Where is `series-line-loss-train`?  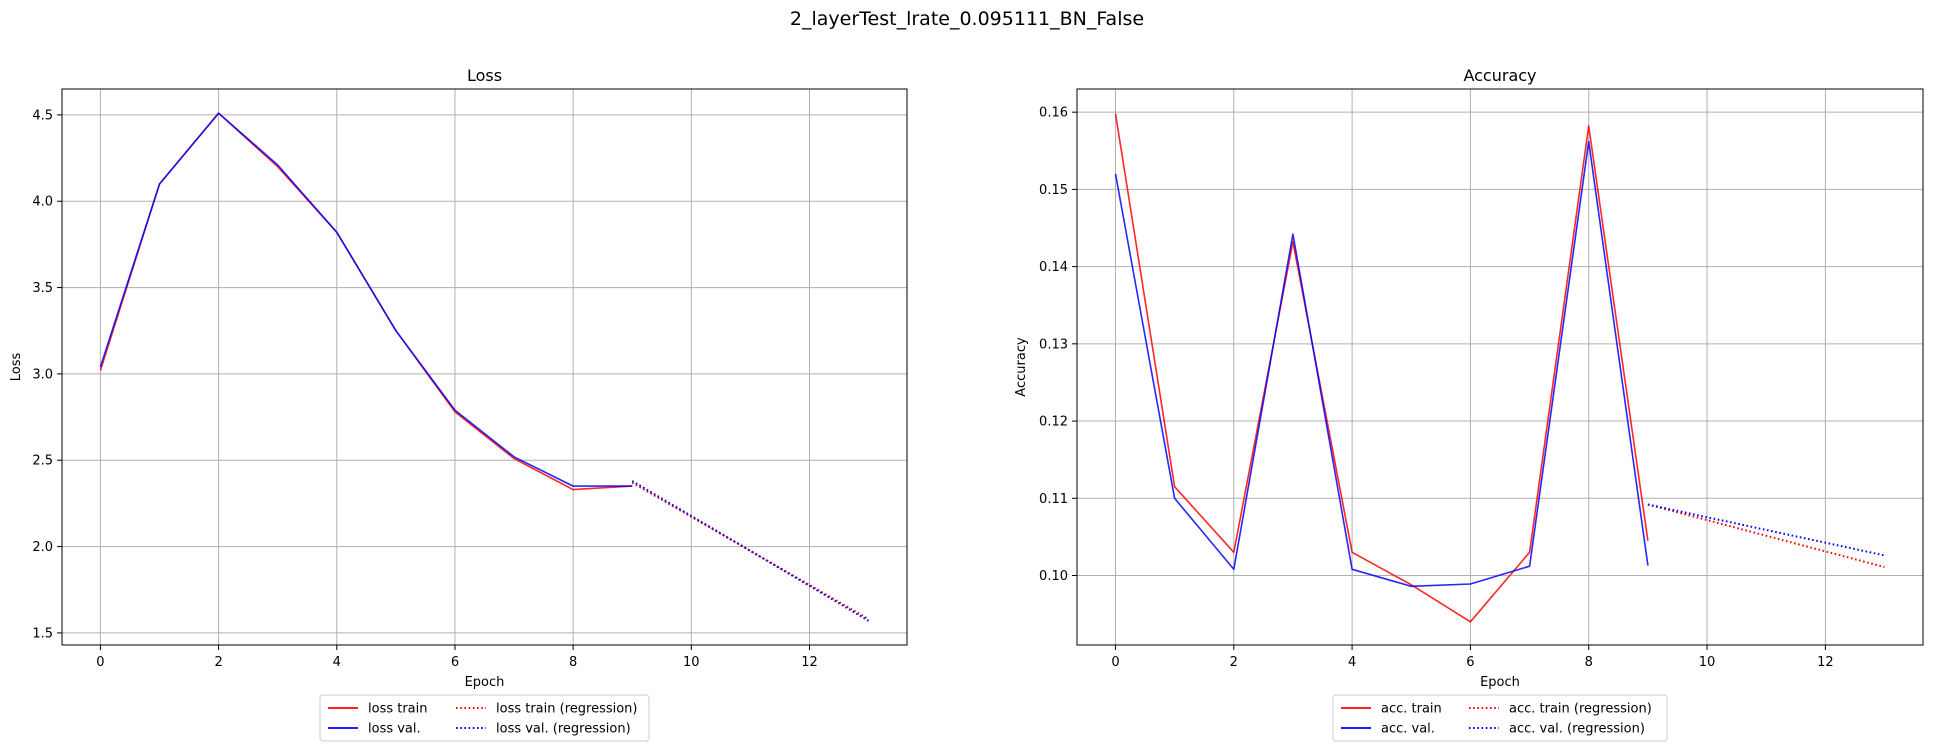
series-line-loss-train is located at coordinates (366, 301).